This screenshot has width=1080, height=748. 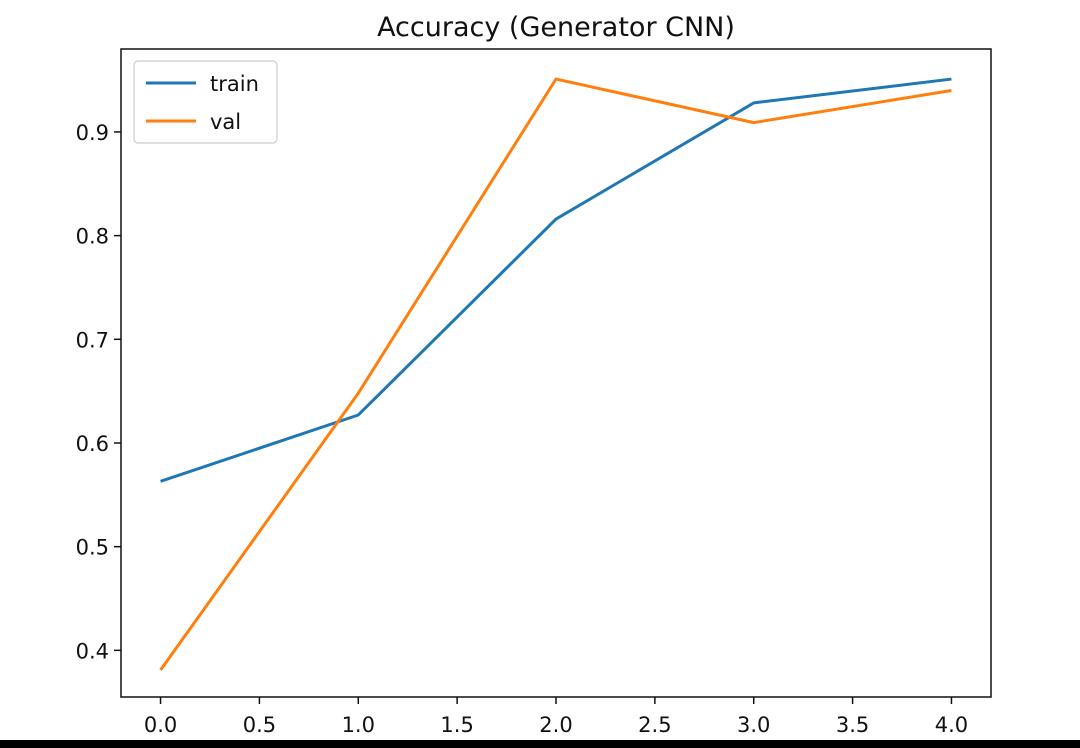 I want to click on x-axis: 0.0 0.5 1.0 1.5 2.0 2.5 3.0 3.5 4.0, so click(x=556, y=717).